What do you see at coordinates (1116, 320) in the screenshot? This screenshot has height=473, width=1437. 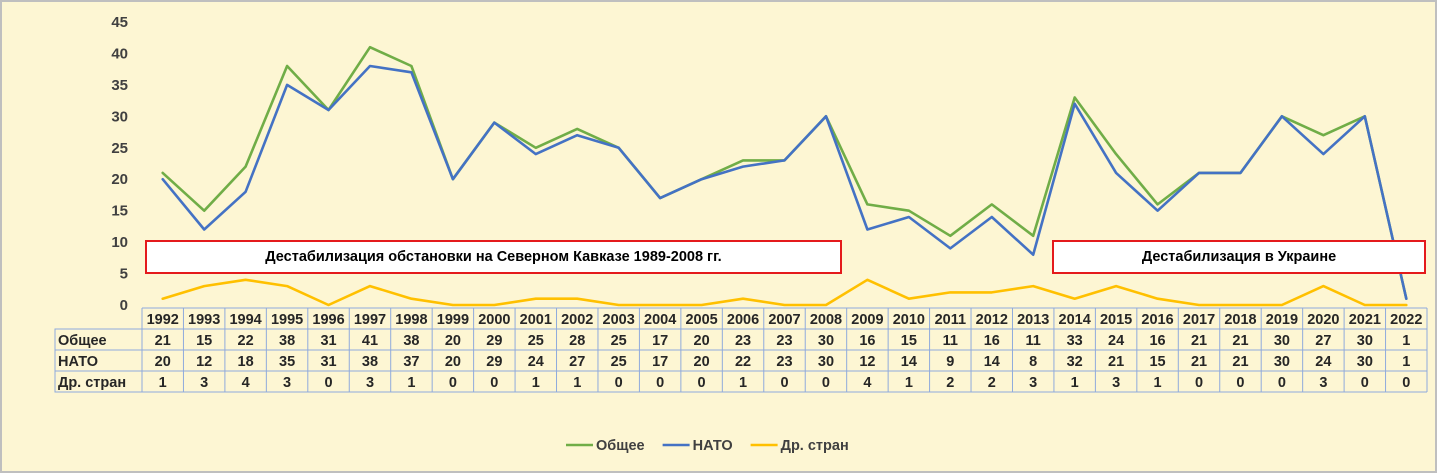 I see `x-tick-label: 2015` at bounding box center [1116, 320].